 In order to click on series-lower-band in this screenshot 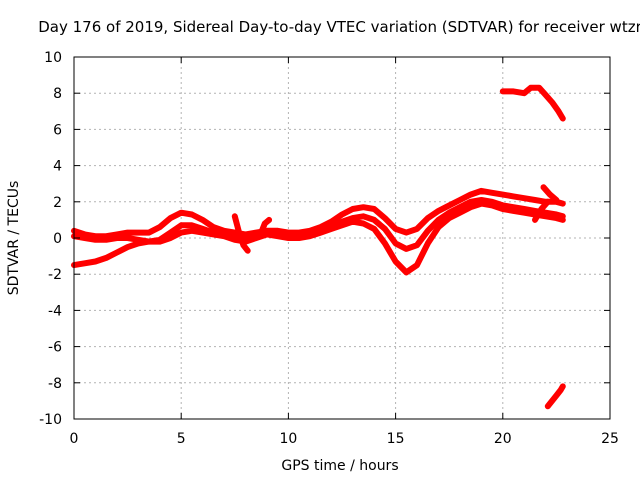, I will do `click(318, 238)`.